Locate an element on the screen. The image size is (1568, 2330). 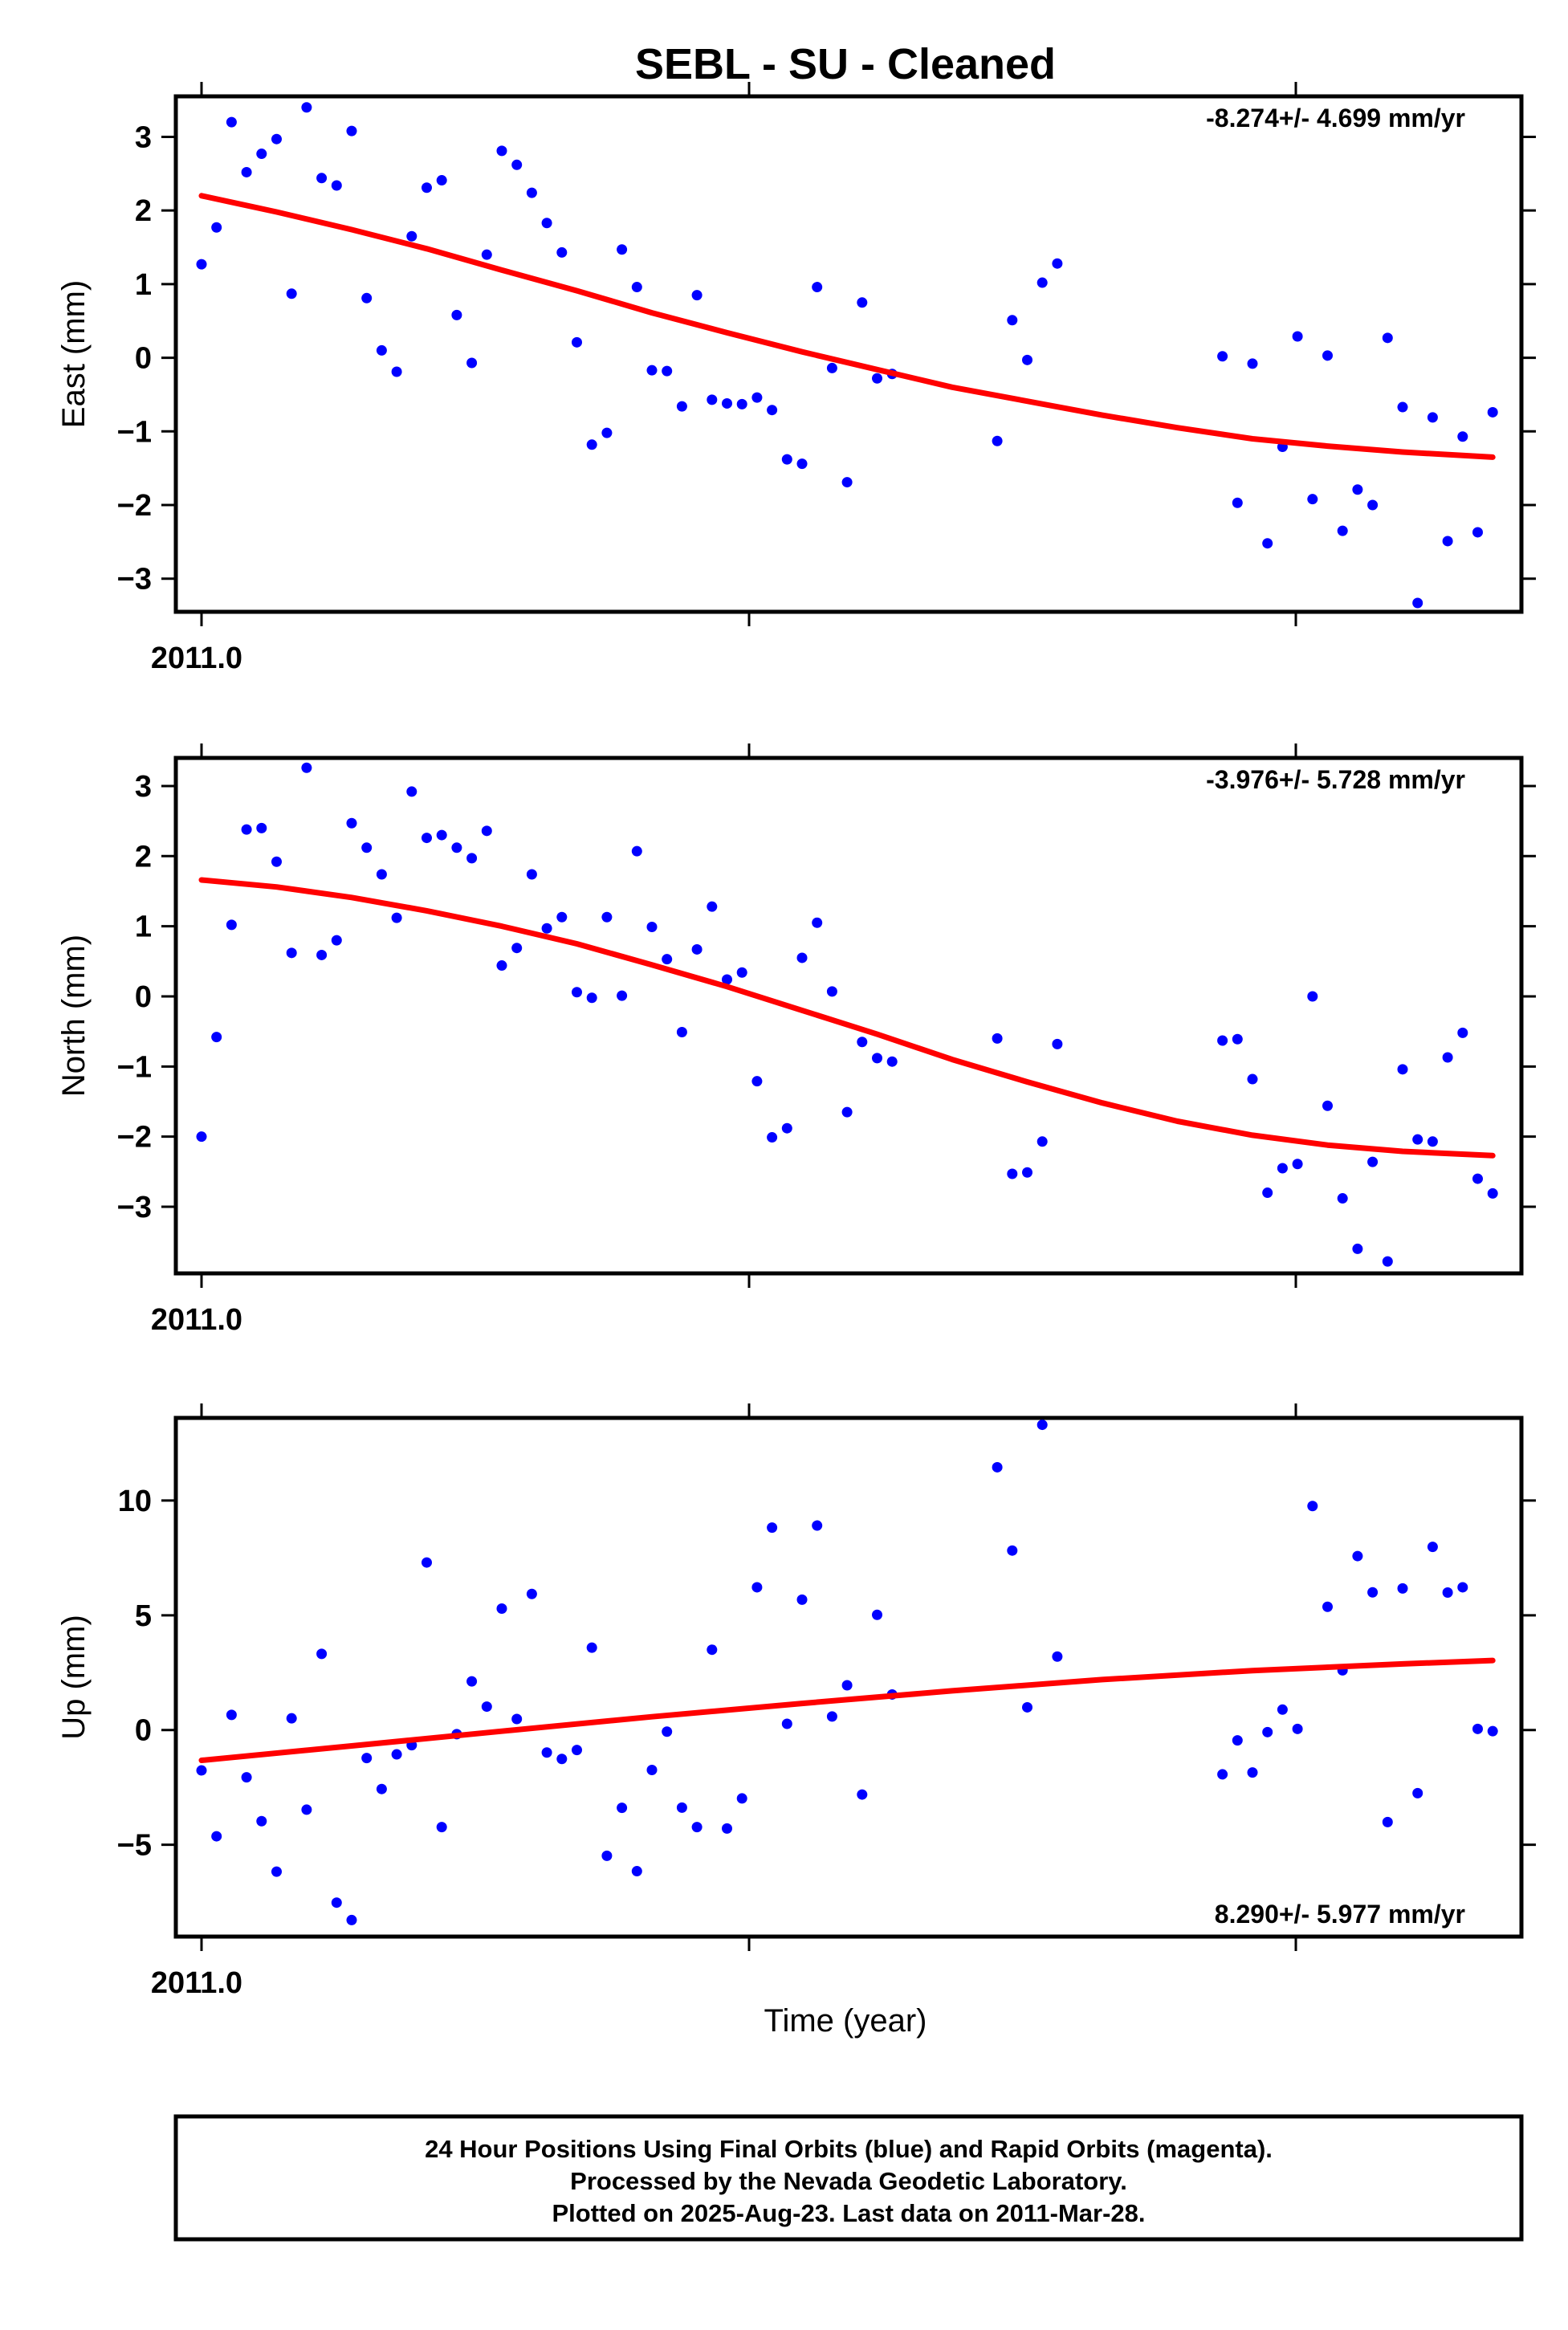
north-y-axis-label: North (mm) is located at coordinates (74, 1016).